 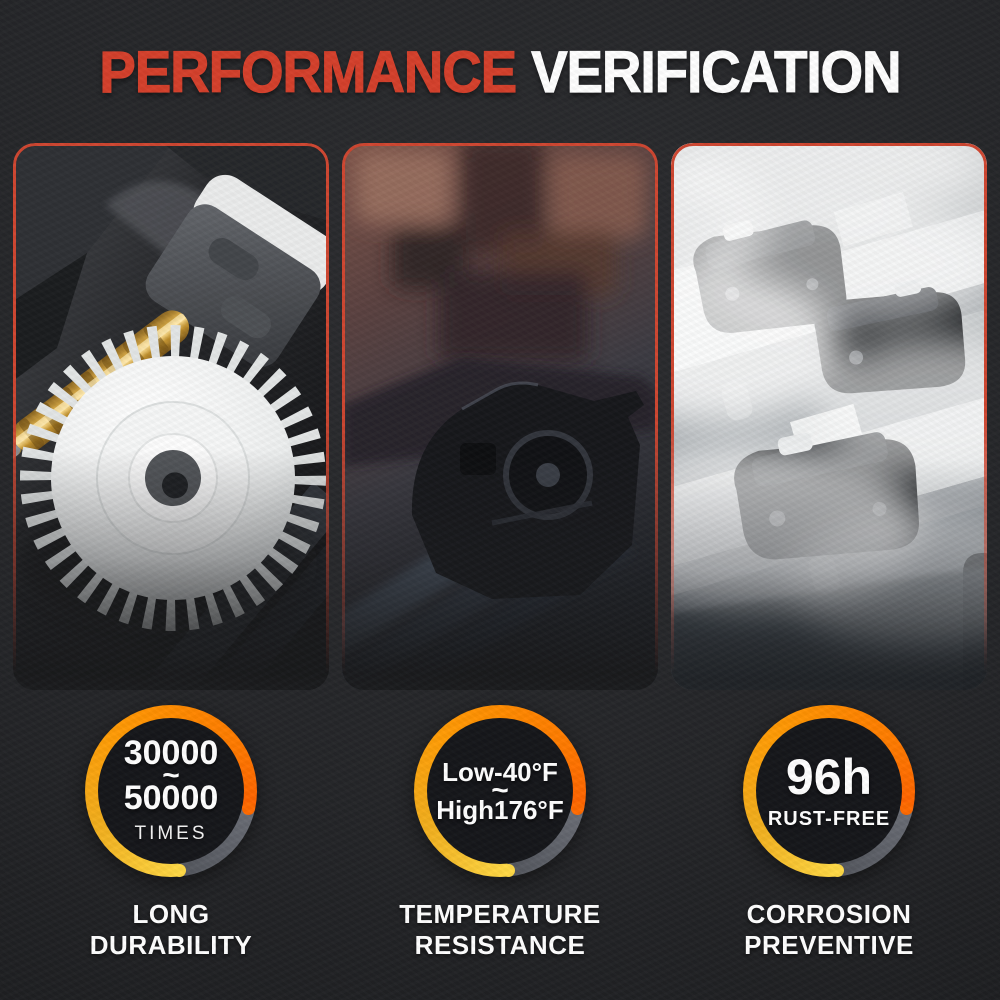 What do you see at coordinates (308, 72) in the screenshot?
I see `title-highlight: PERFORMANCE` at bounding box center [308, 72].